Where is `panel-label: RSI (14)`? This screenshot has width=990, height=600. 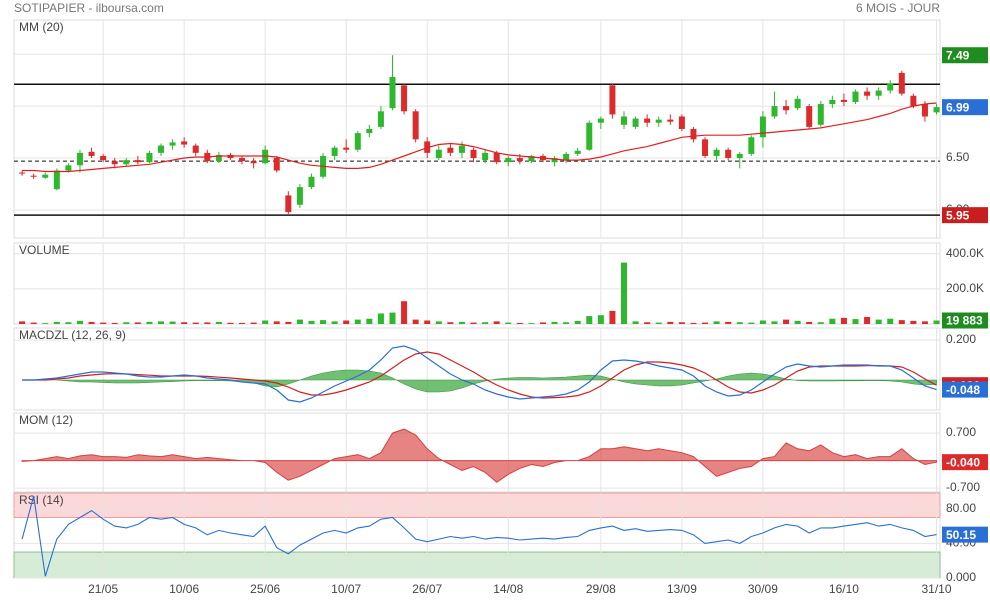 panel-label: RSI (14) is located at coordinates (41, 500).